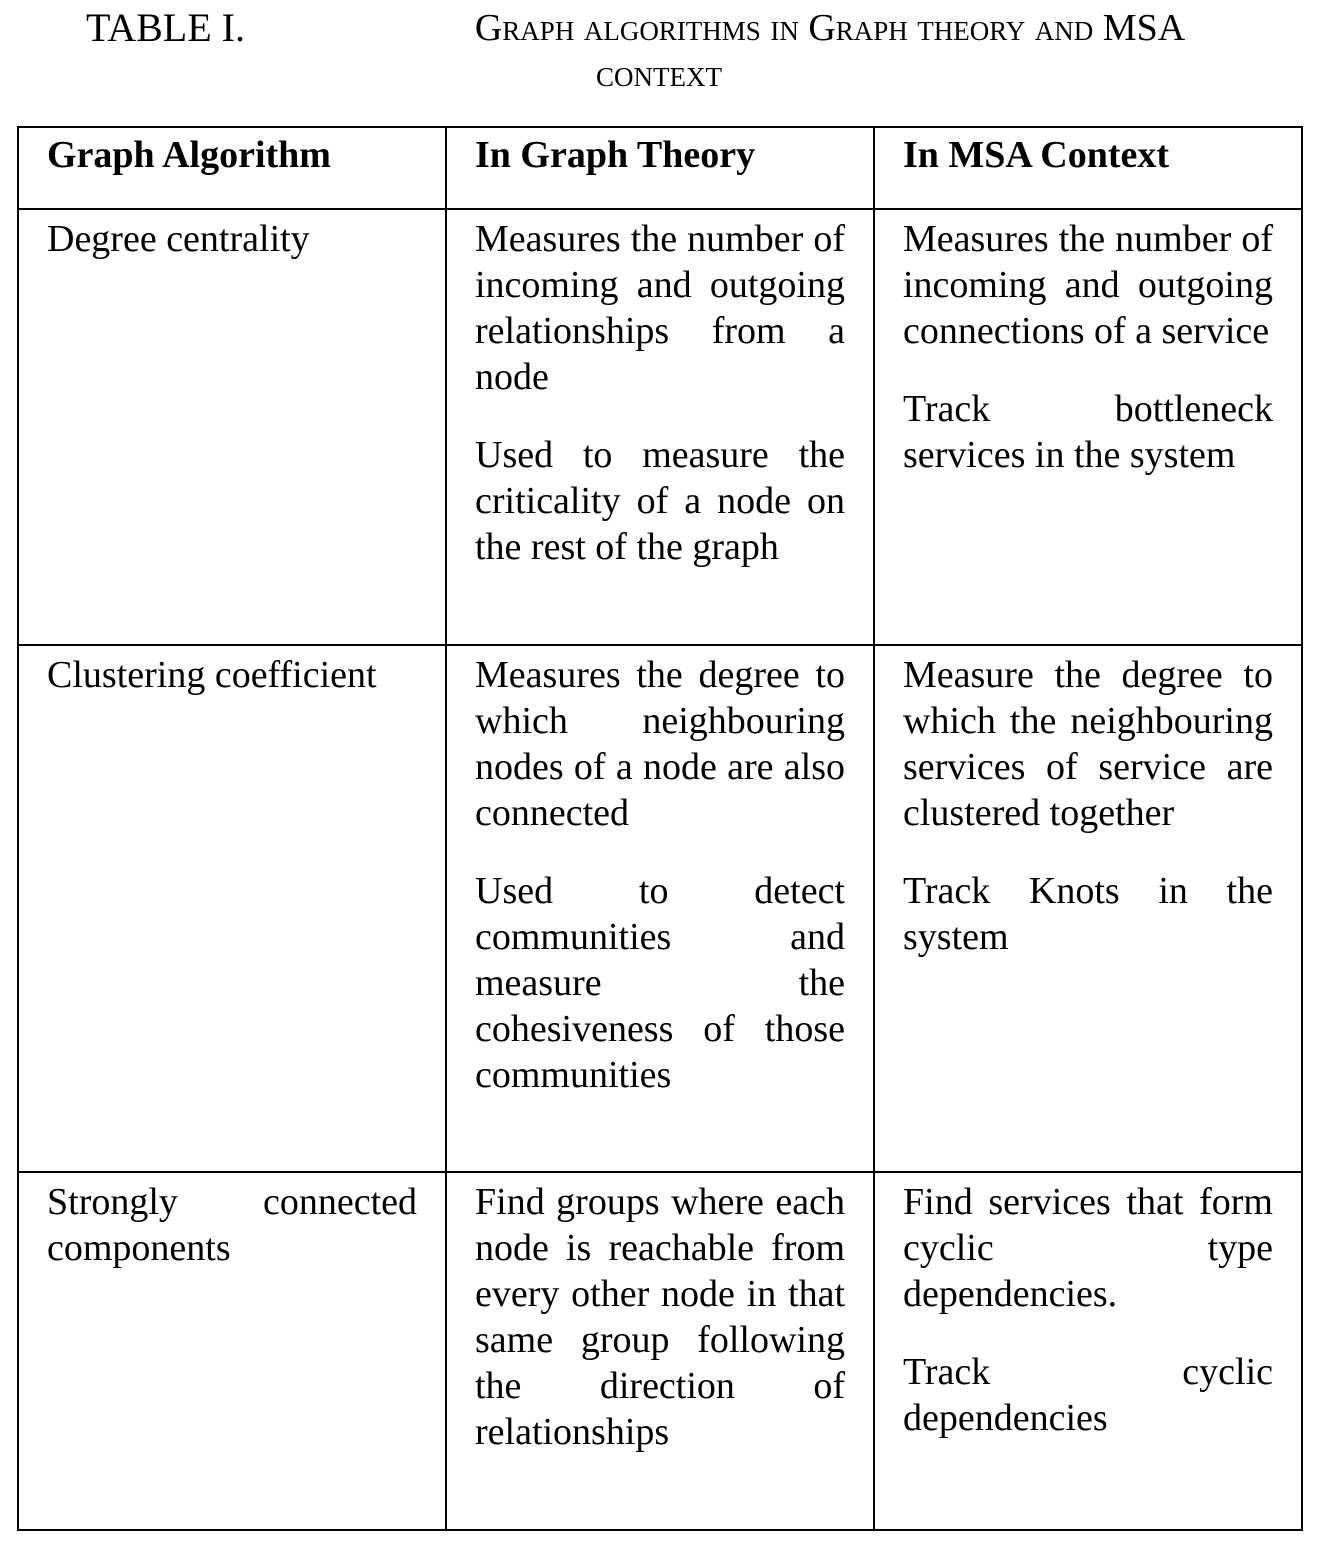 This screenshot has width=1318, height=1546. Describe the element at coordinates (232, 1225) in the screenshot. I see `algorithm-name: Strongly connected components` at that location.